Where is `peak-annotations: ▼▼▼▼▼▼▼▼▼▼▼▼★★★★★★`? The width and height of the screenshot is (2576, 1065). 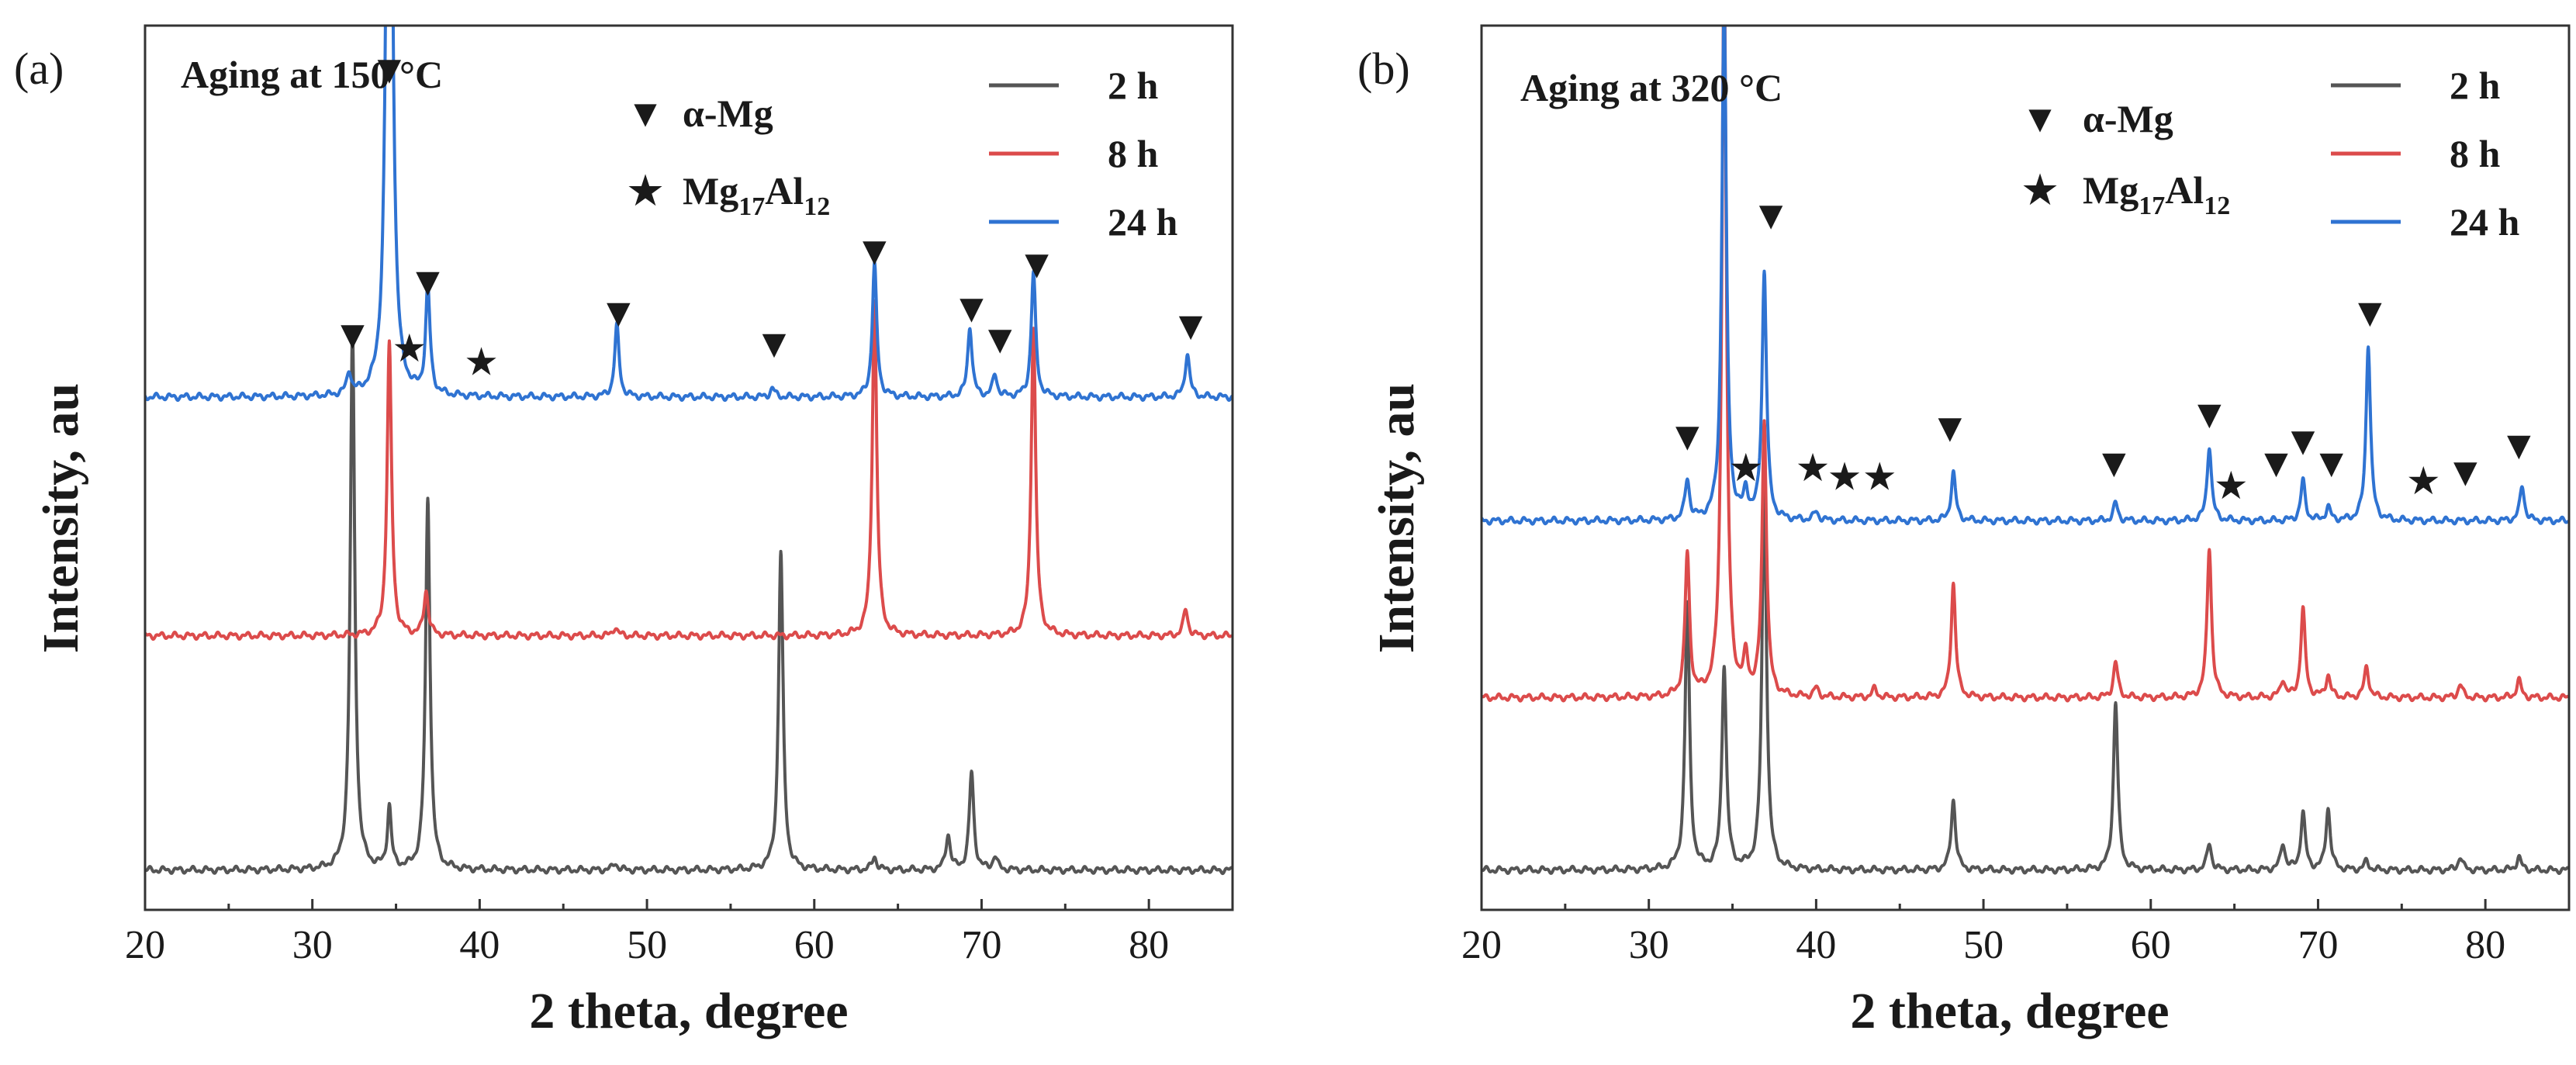 peak-annotations: ▼▼▼▼▼▼▼▼▼▼▼▼★★★★★★ is located at coordinates (2103, 350).